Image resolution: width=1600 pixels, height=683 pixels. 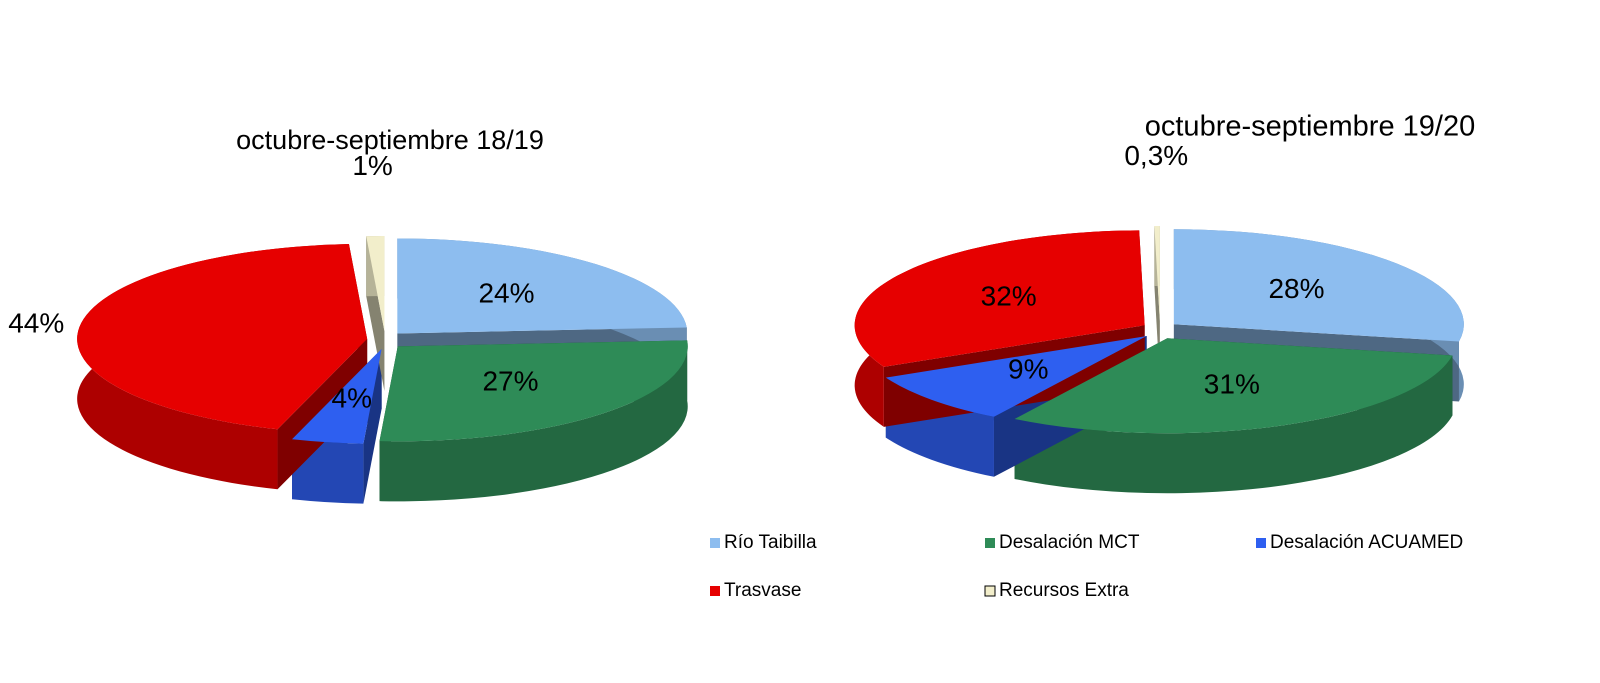 I want to click on data-label: 27%, so click(x=510, y=381).